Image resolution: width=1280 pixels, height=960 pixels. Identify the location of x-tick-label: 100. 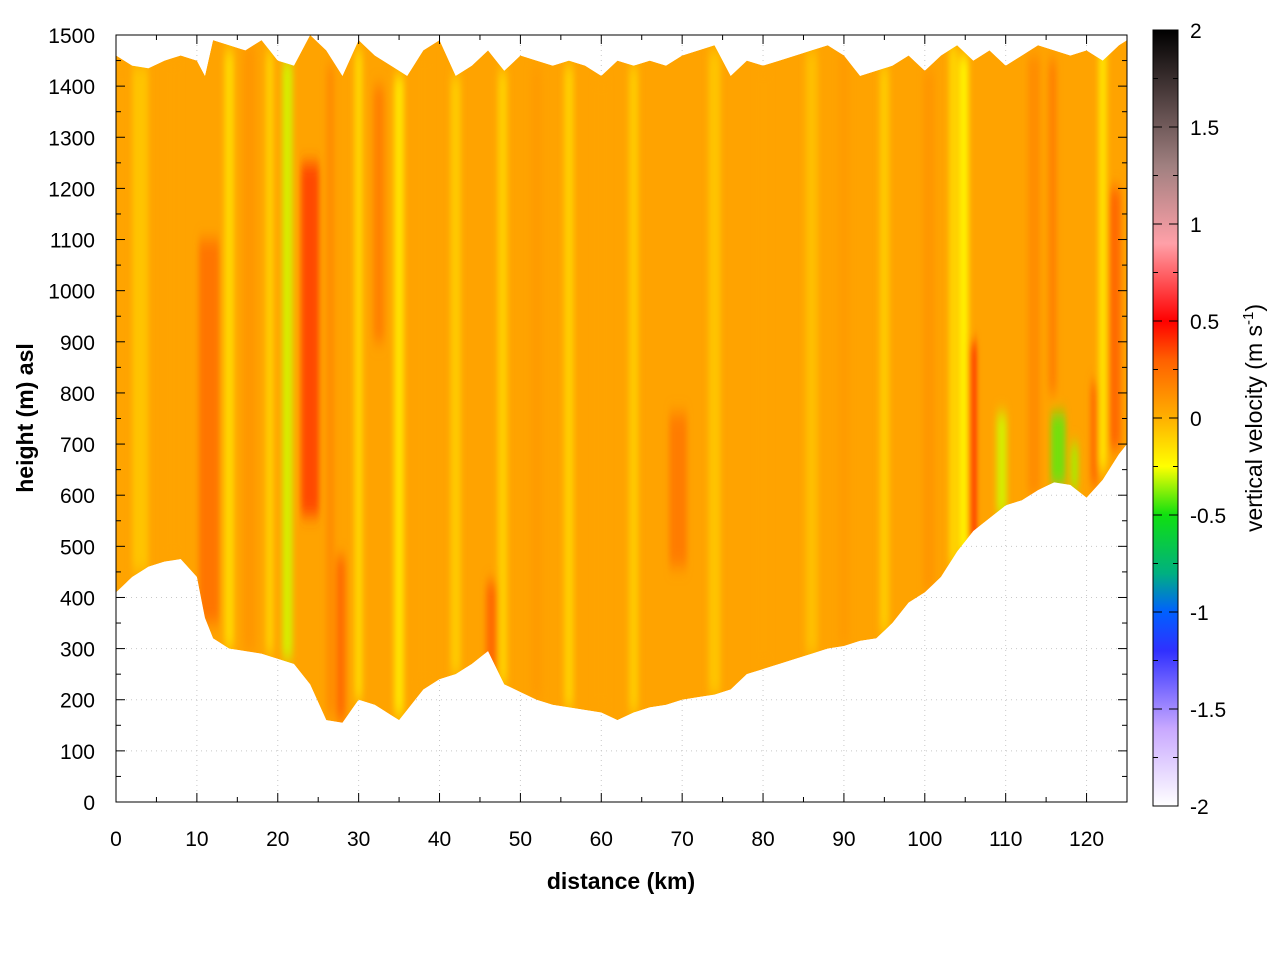
(924, 839).